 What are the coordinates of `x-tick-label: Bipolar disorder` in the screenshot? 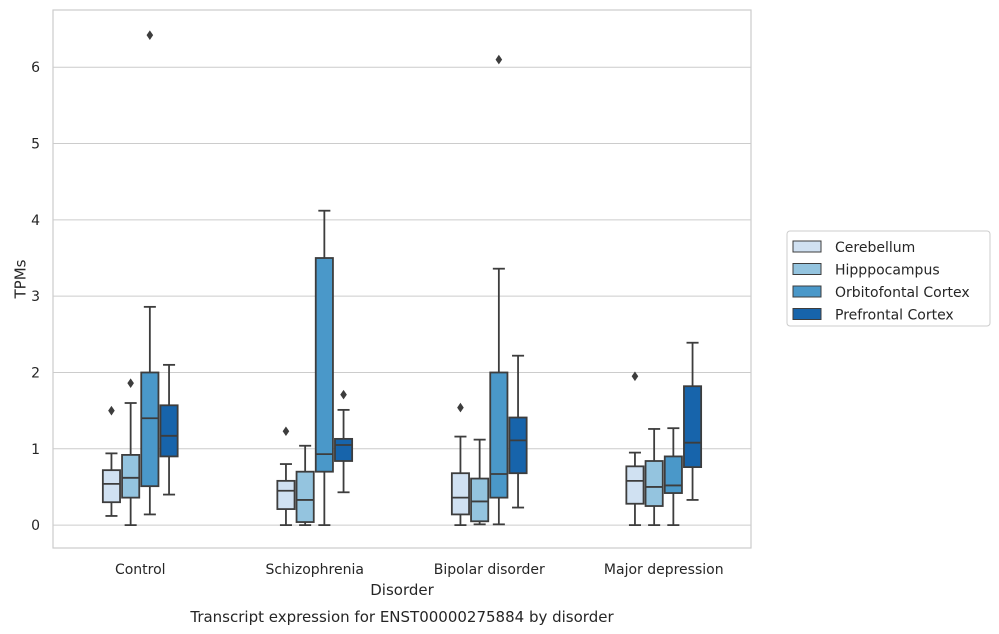 It's located at (489, 570).